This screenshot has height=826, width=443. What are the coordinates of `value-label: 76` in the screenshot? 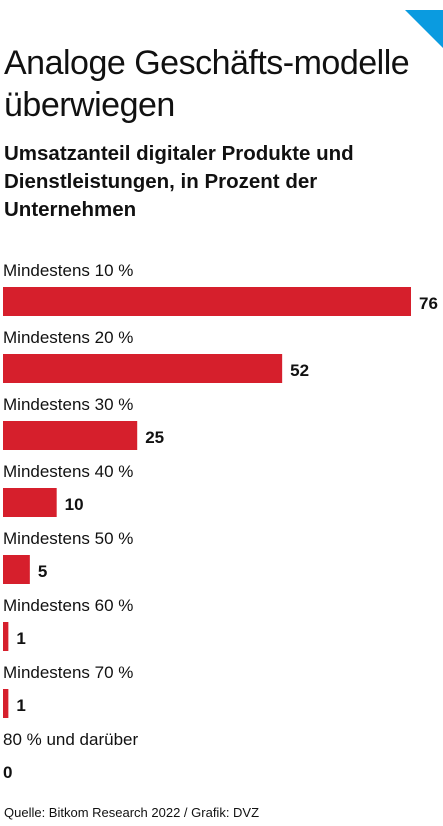 It's located at (428, 303).